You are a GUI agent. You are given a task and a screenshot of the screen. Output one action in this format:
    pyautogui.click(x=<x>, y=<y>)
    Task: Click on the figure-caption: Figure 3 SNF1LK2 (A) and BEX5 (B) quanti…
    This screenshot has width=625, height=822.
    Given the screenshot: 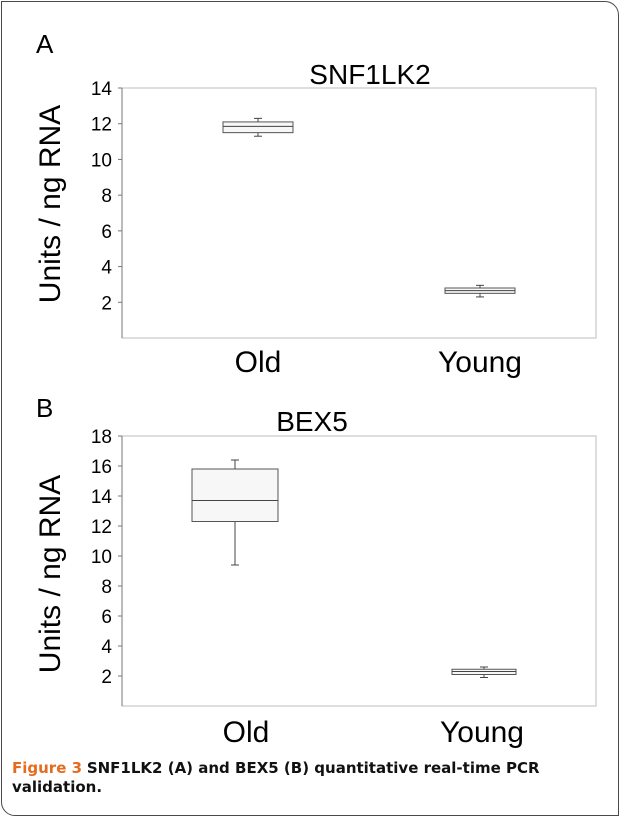 What is the action you would take?
    pyautogui.click(x=292, y=778)
    